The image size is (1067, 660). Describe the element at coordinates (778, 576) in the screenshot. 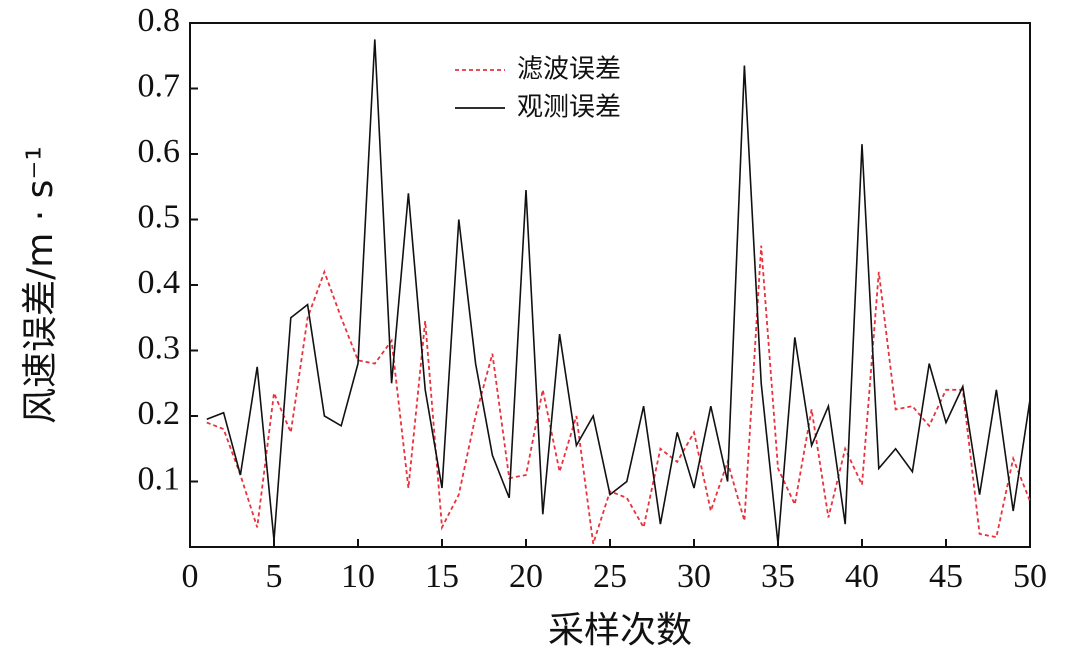

I see `x-tick-label: 35` at that location.